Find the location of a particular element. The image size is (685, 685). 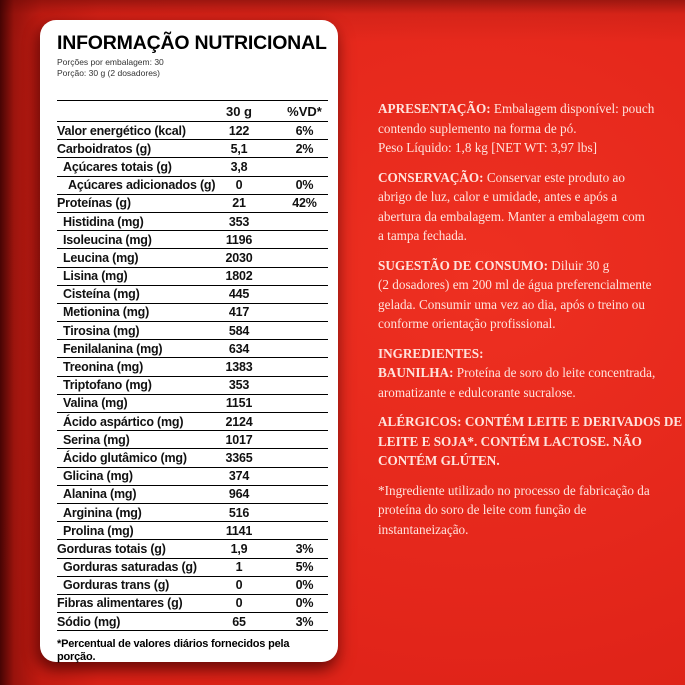

nutrient-name: Treonina (mg) is located at coordinates (103, 367).